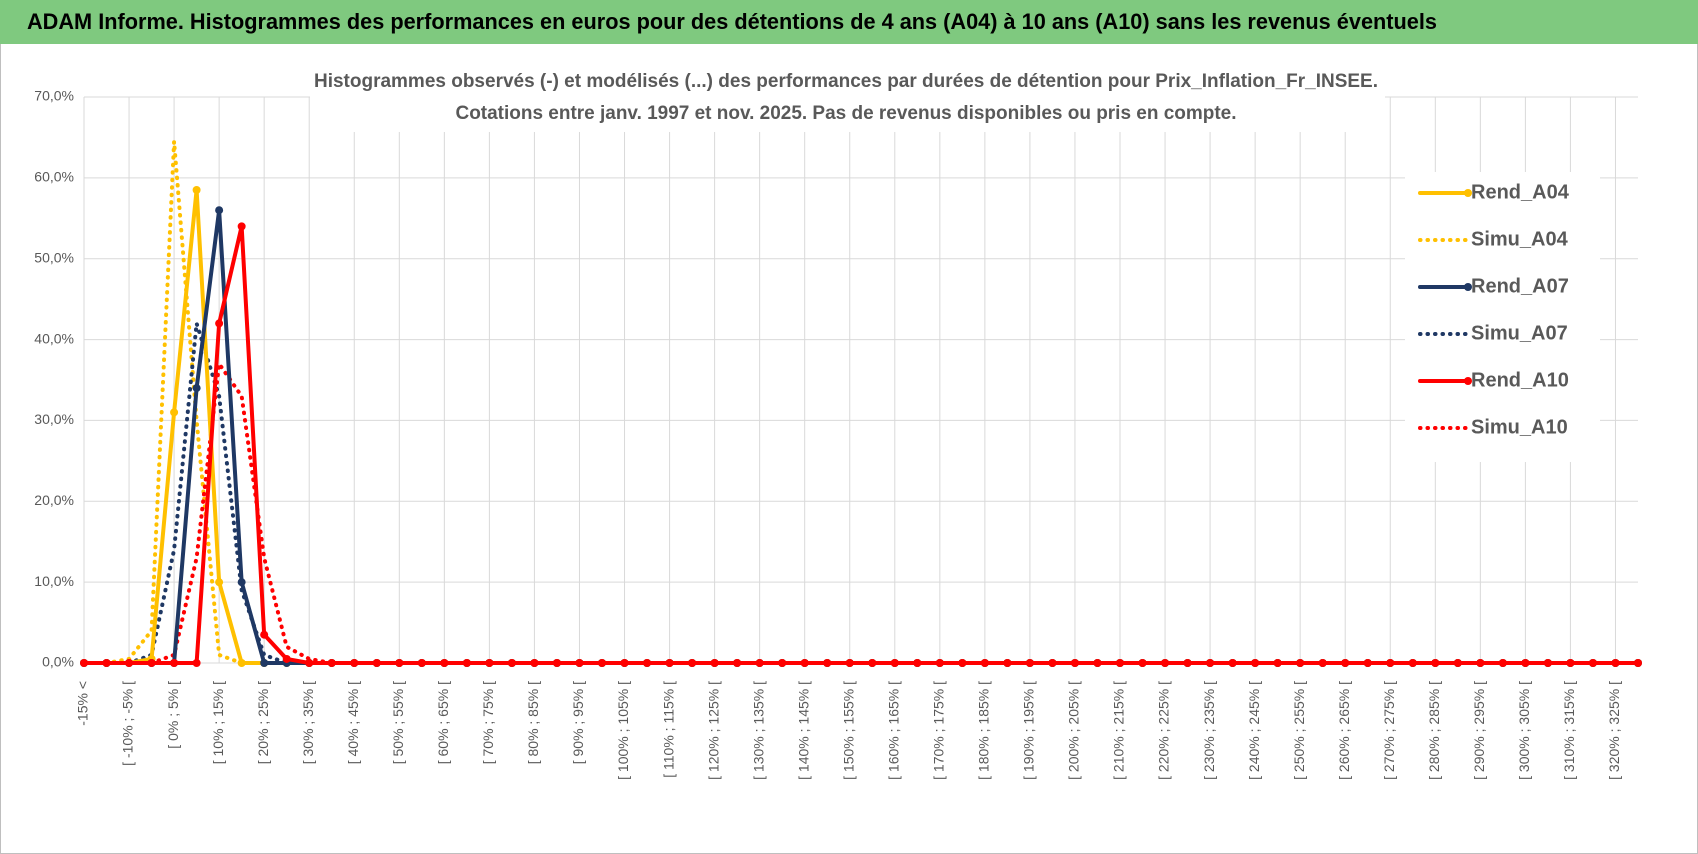 This screenshot has height=854, width=1698. What do you see at coordinates (578, 722) in the screenshot?
I see `x-tick-label: [ 90% ; 95% [` at bounding box center [578, 722].